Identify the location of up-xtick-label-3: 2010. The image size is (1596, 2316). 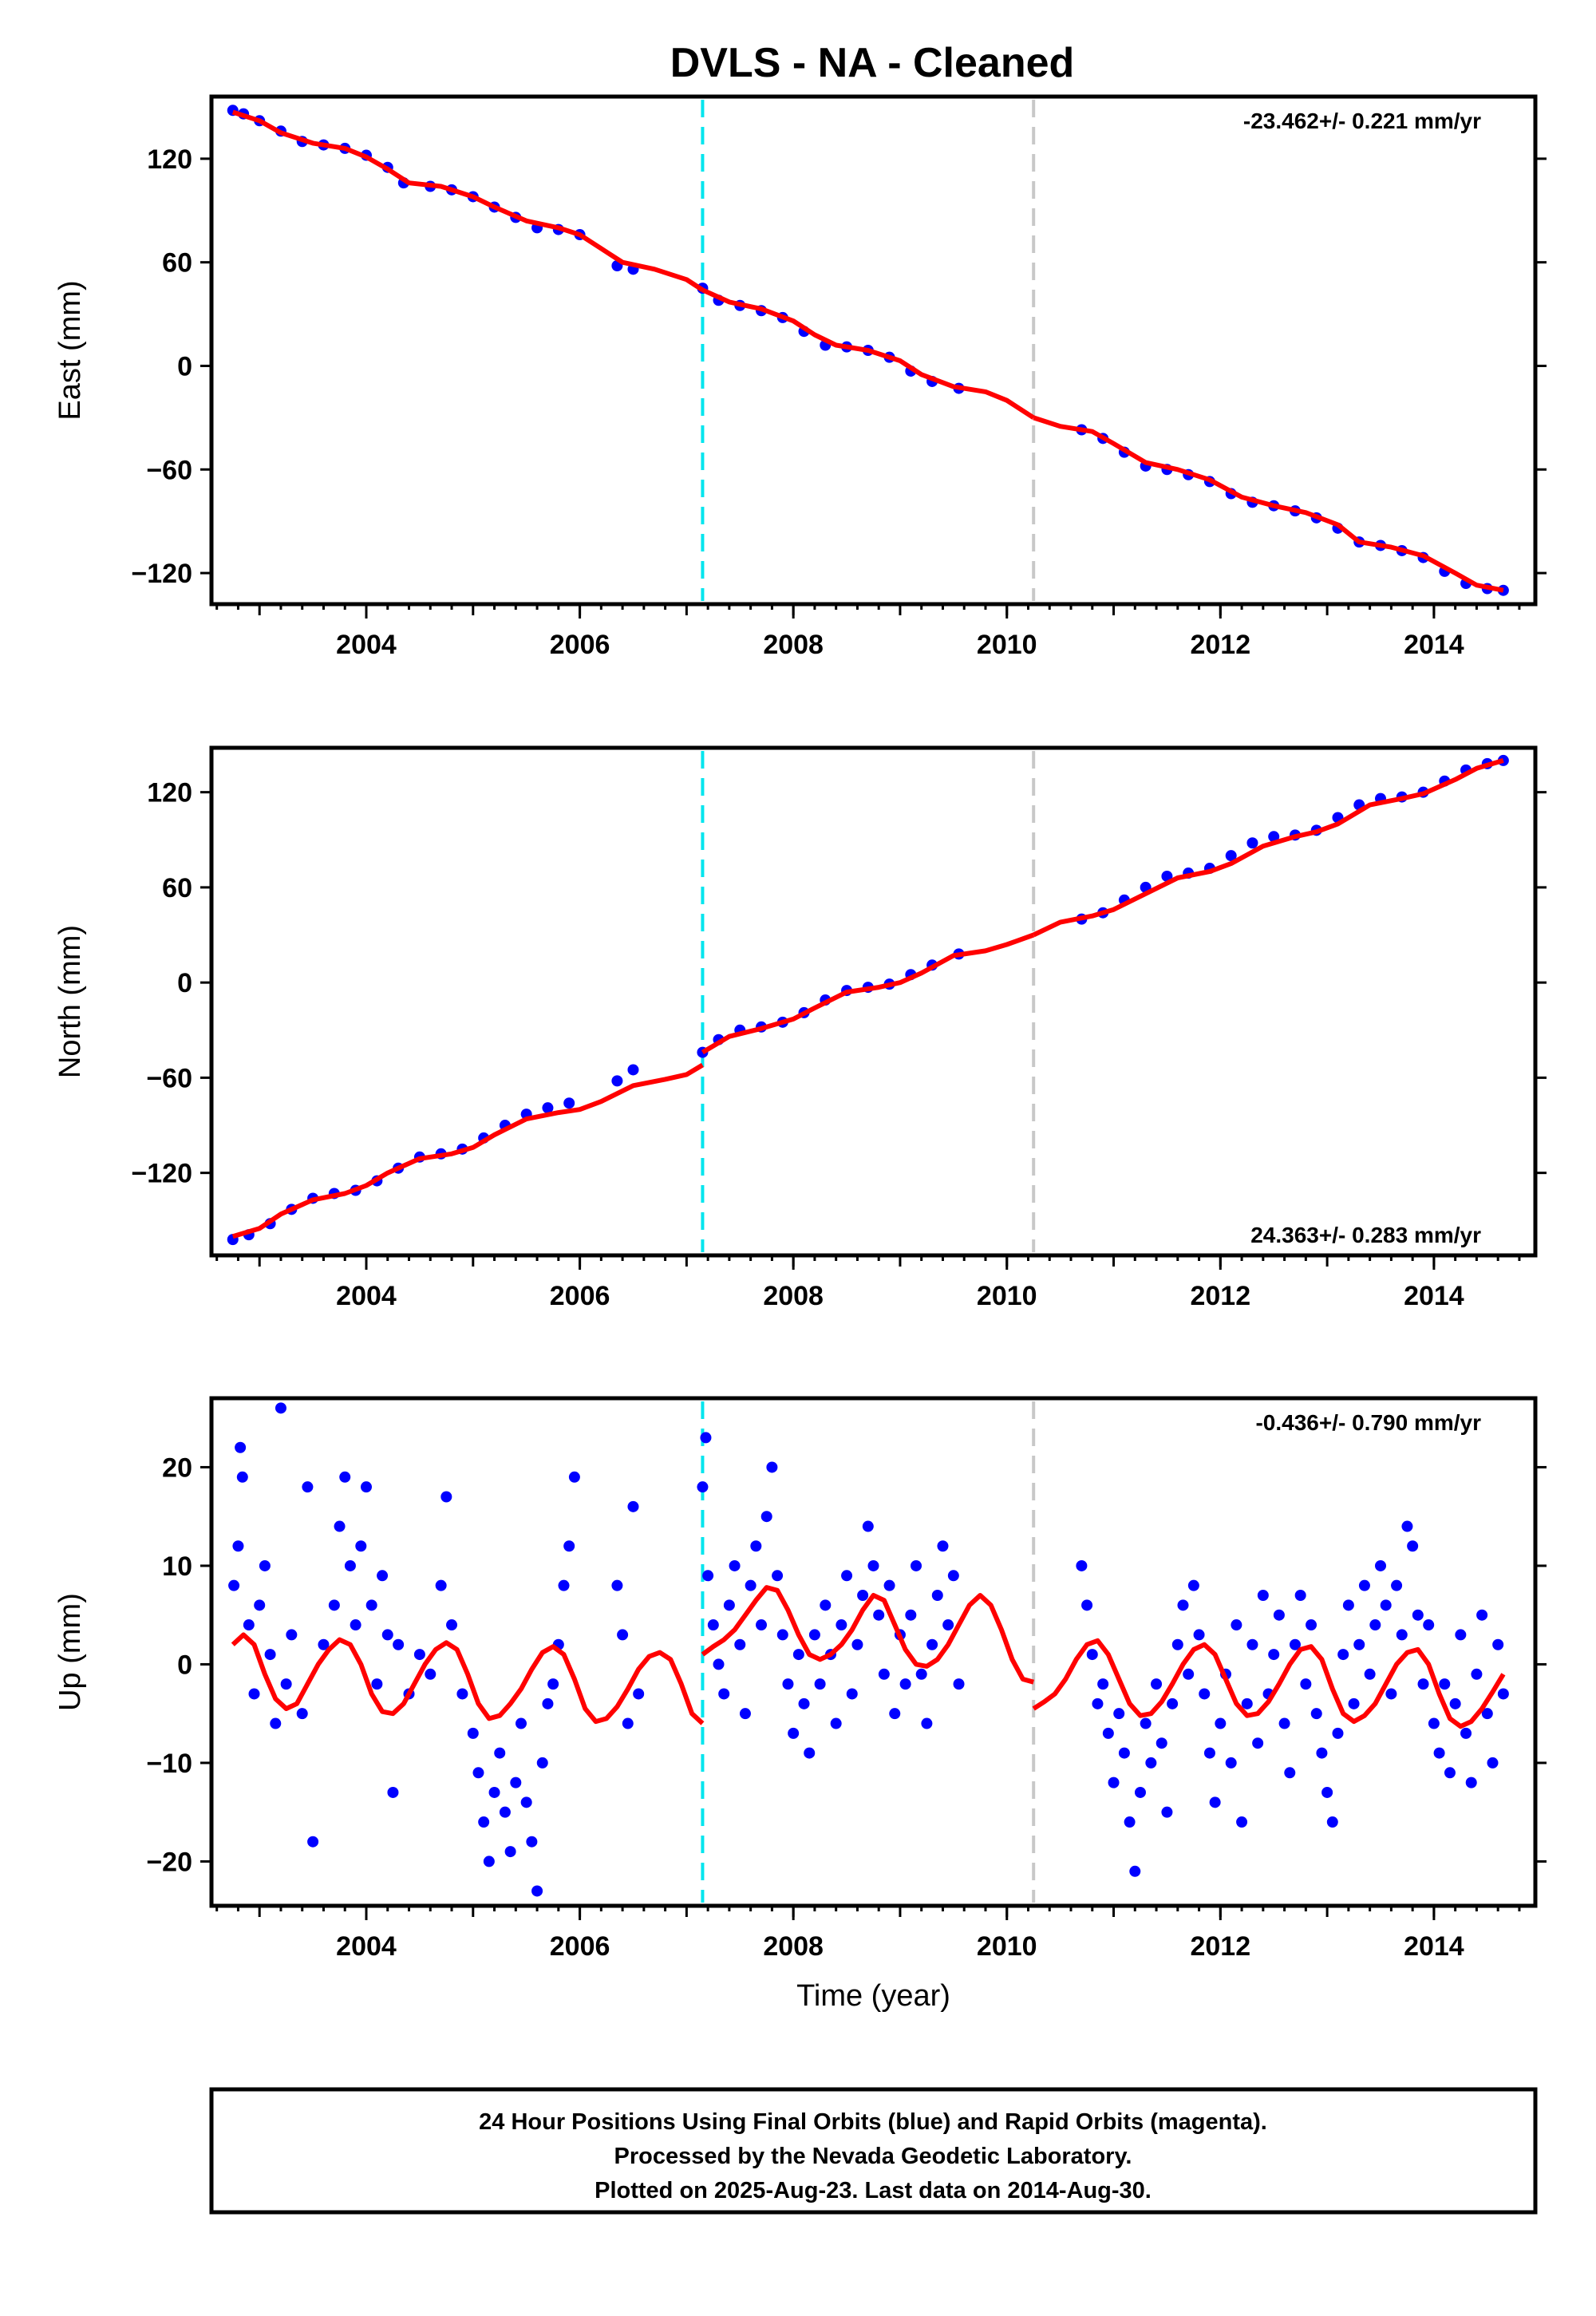
(1007, 1947).